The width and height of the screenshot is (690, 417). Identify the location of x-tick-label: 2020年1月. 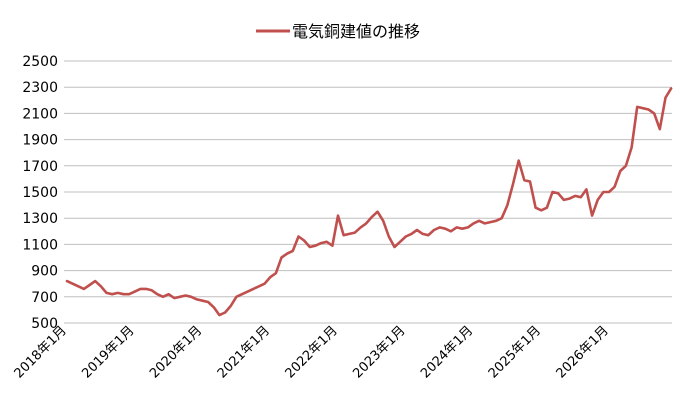
(176, 352).